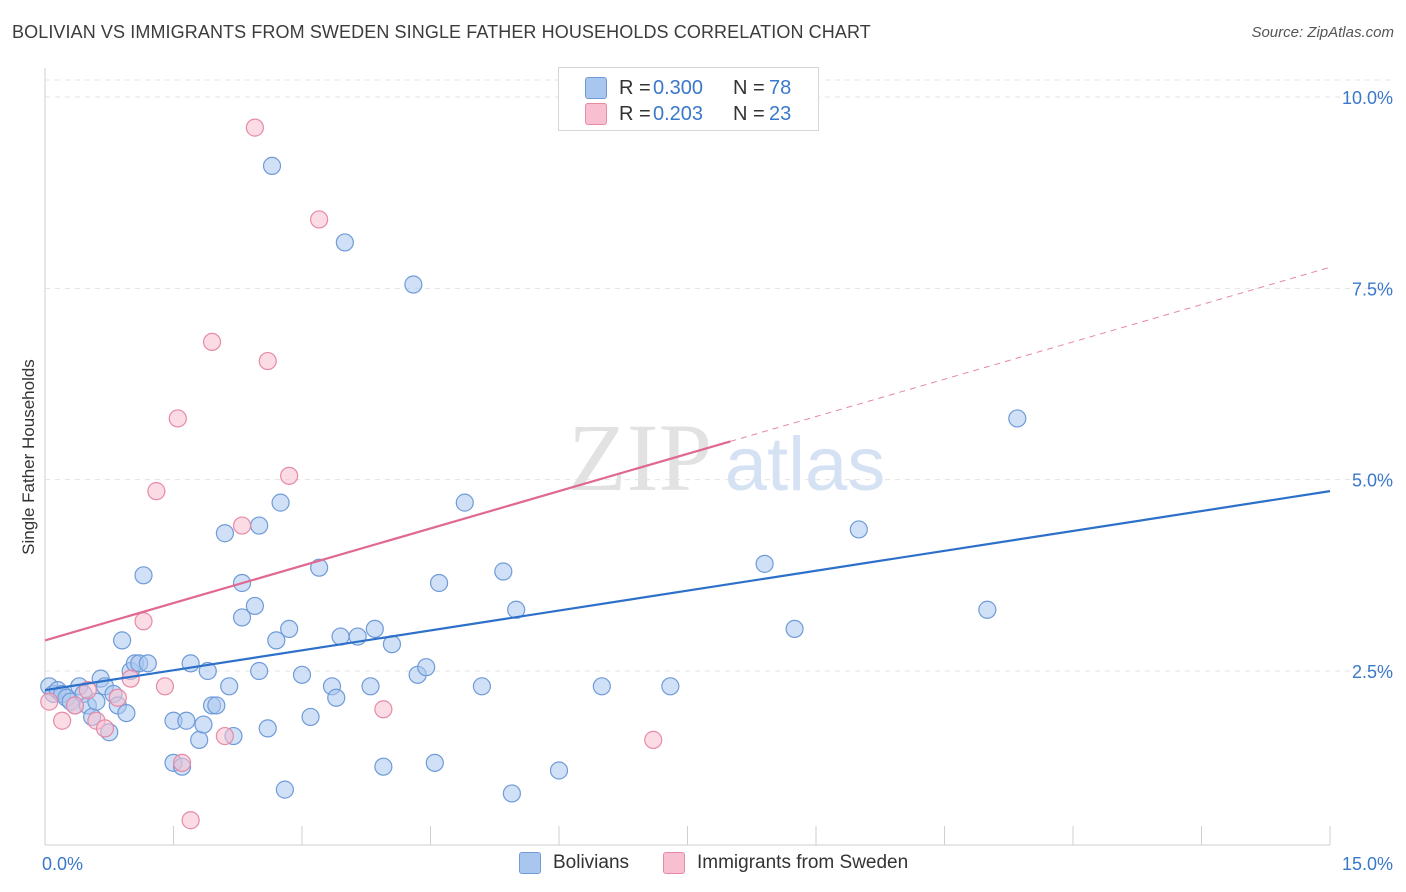 The height and width of the screenshot is (892, 1406). I want to click on bottom-legend-label-bolivians: Bolivians, so click(591, 862).